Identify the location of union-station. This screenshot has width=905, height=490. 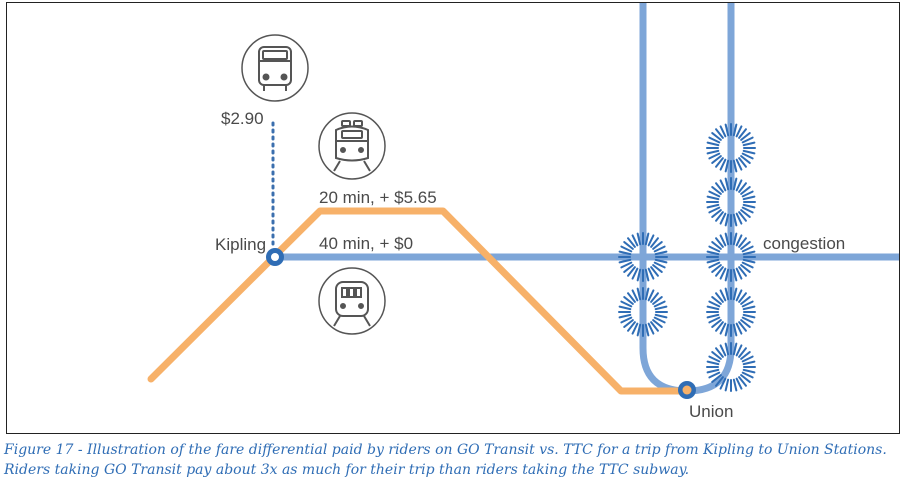
(687, 390).